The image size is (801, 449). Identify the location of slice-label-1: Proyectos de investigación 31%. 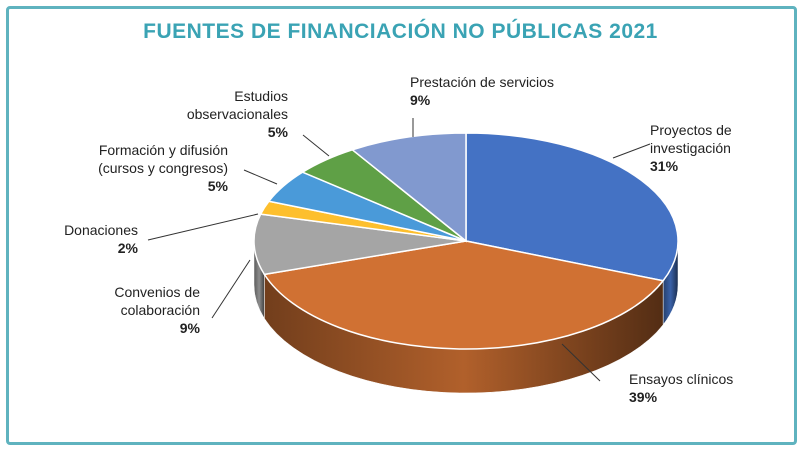
(691, 148).